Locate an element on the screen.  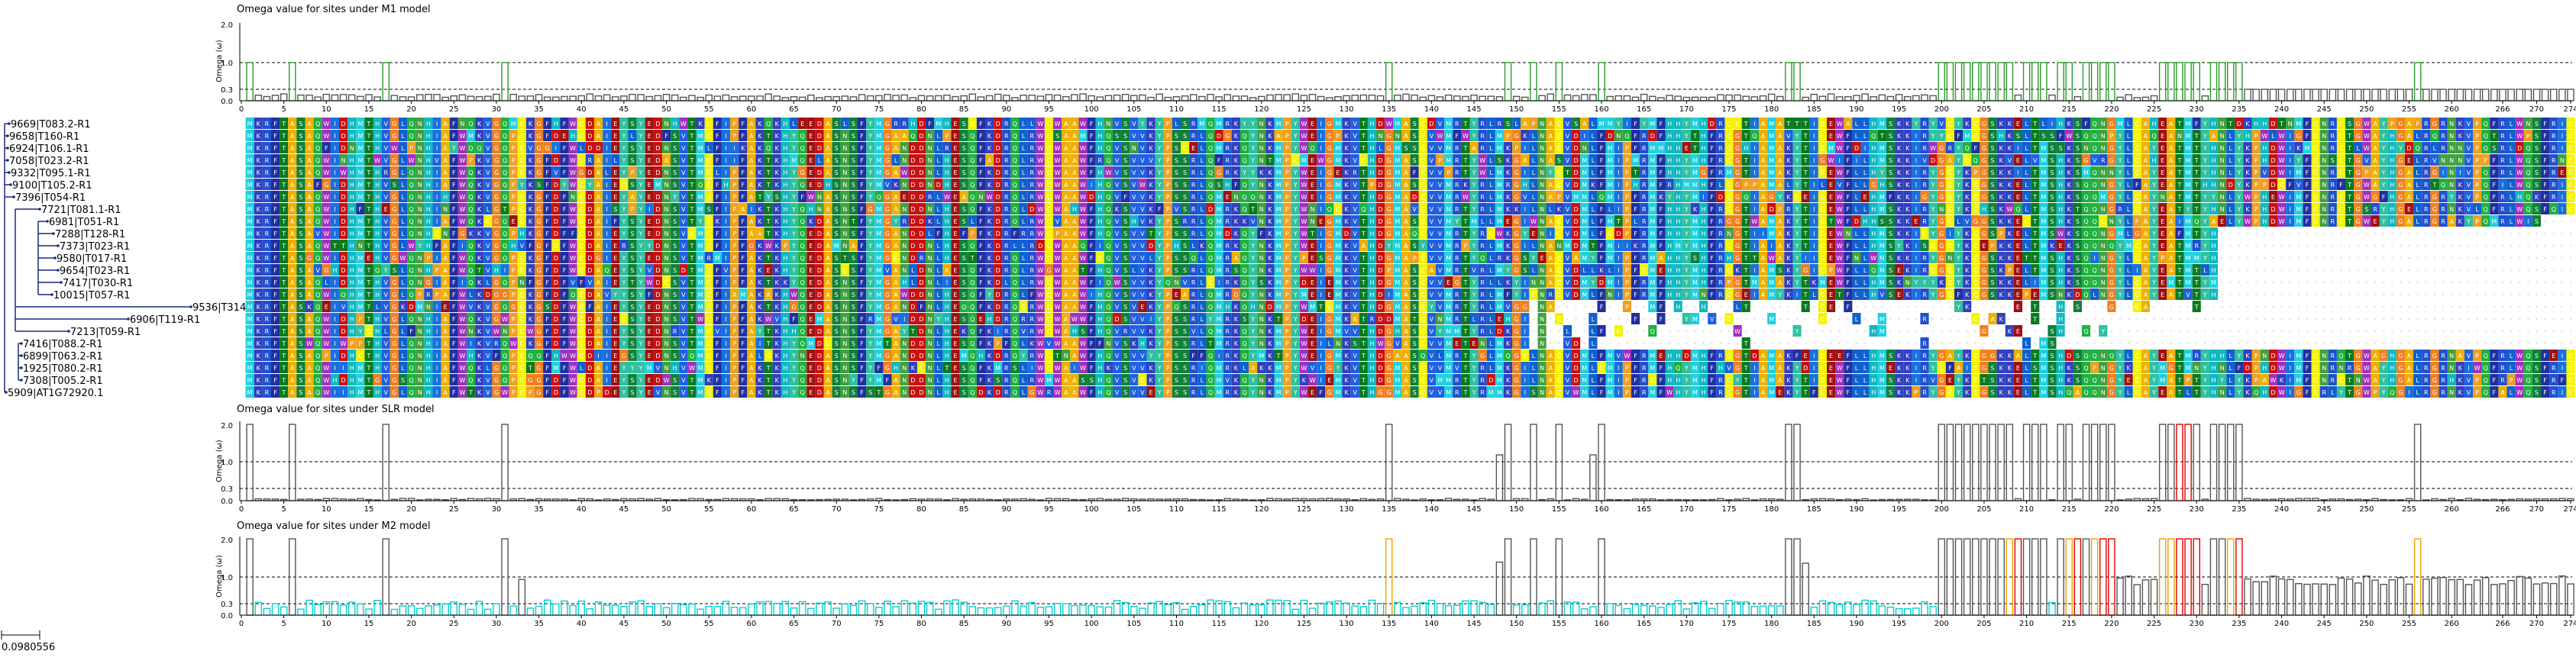
residue-letter: Q is located at coordinates (1108, 137).